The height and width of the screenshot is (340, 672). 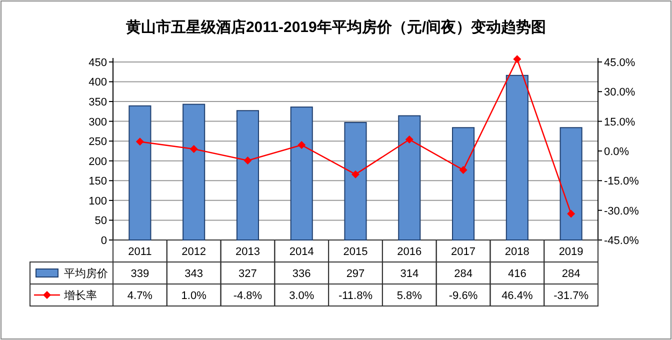 I want to click on y2-tick-label: -15.0%, so click(x=622, y=182).